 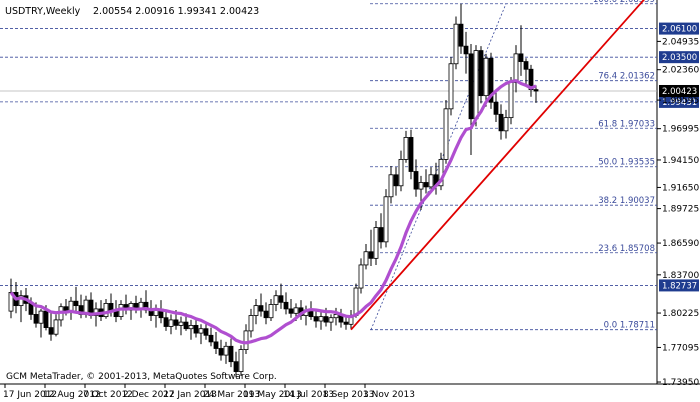 I want to click on fib-level-label: 0.0 1.78711, so click(x=629, y=326).